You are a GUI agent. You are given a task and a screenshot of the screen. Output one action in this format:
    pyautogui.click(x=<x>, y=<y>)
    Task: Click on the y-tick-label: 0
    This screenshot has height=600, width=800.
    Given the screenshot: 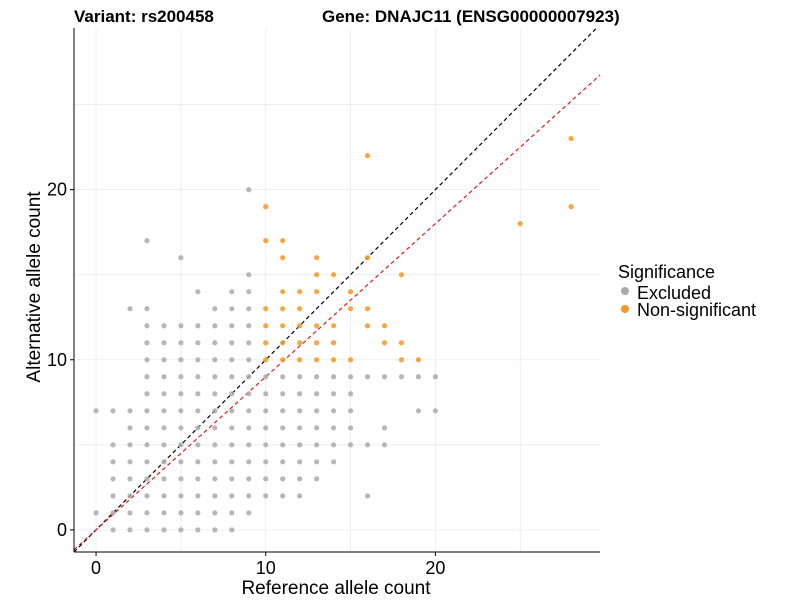 What is the action you would take?
    pyautogui.click(x=62, y=530)
    